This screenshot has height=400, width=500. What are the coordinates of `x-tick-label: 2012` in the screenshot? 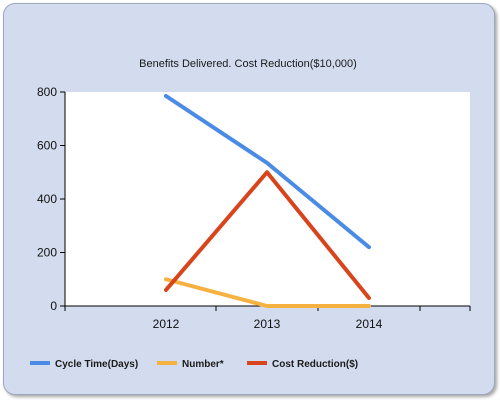 It's located at (166, 324).